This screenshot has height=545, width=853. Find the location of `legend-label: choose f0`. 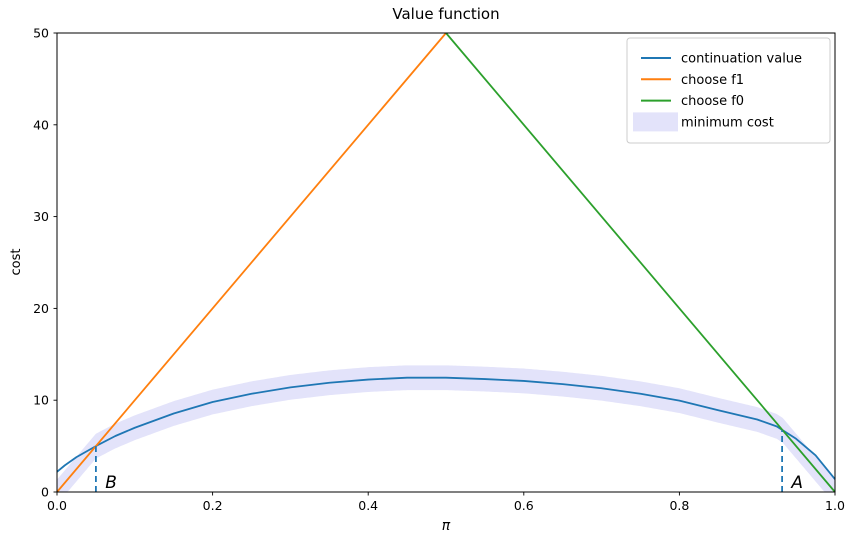

legend-label: choose f0 is located at coordinates (712, 101).